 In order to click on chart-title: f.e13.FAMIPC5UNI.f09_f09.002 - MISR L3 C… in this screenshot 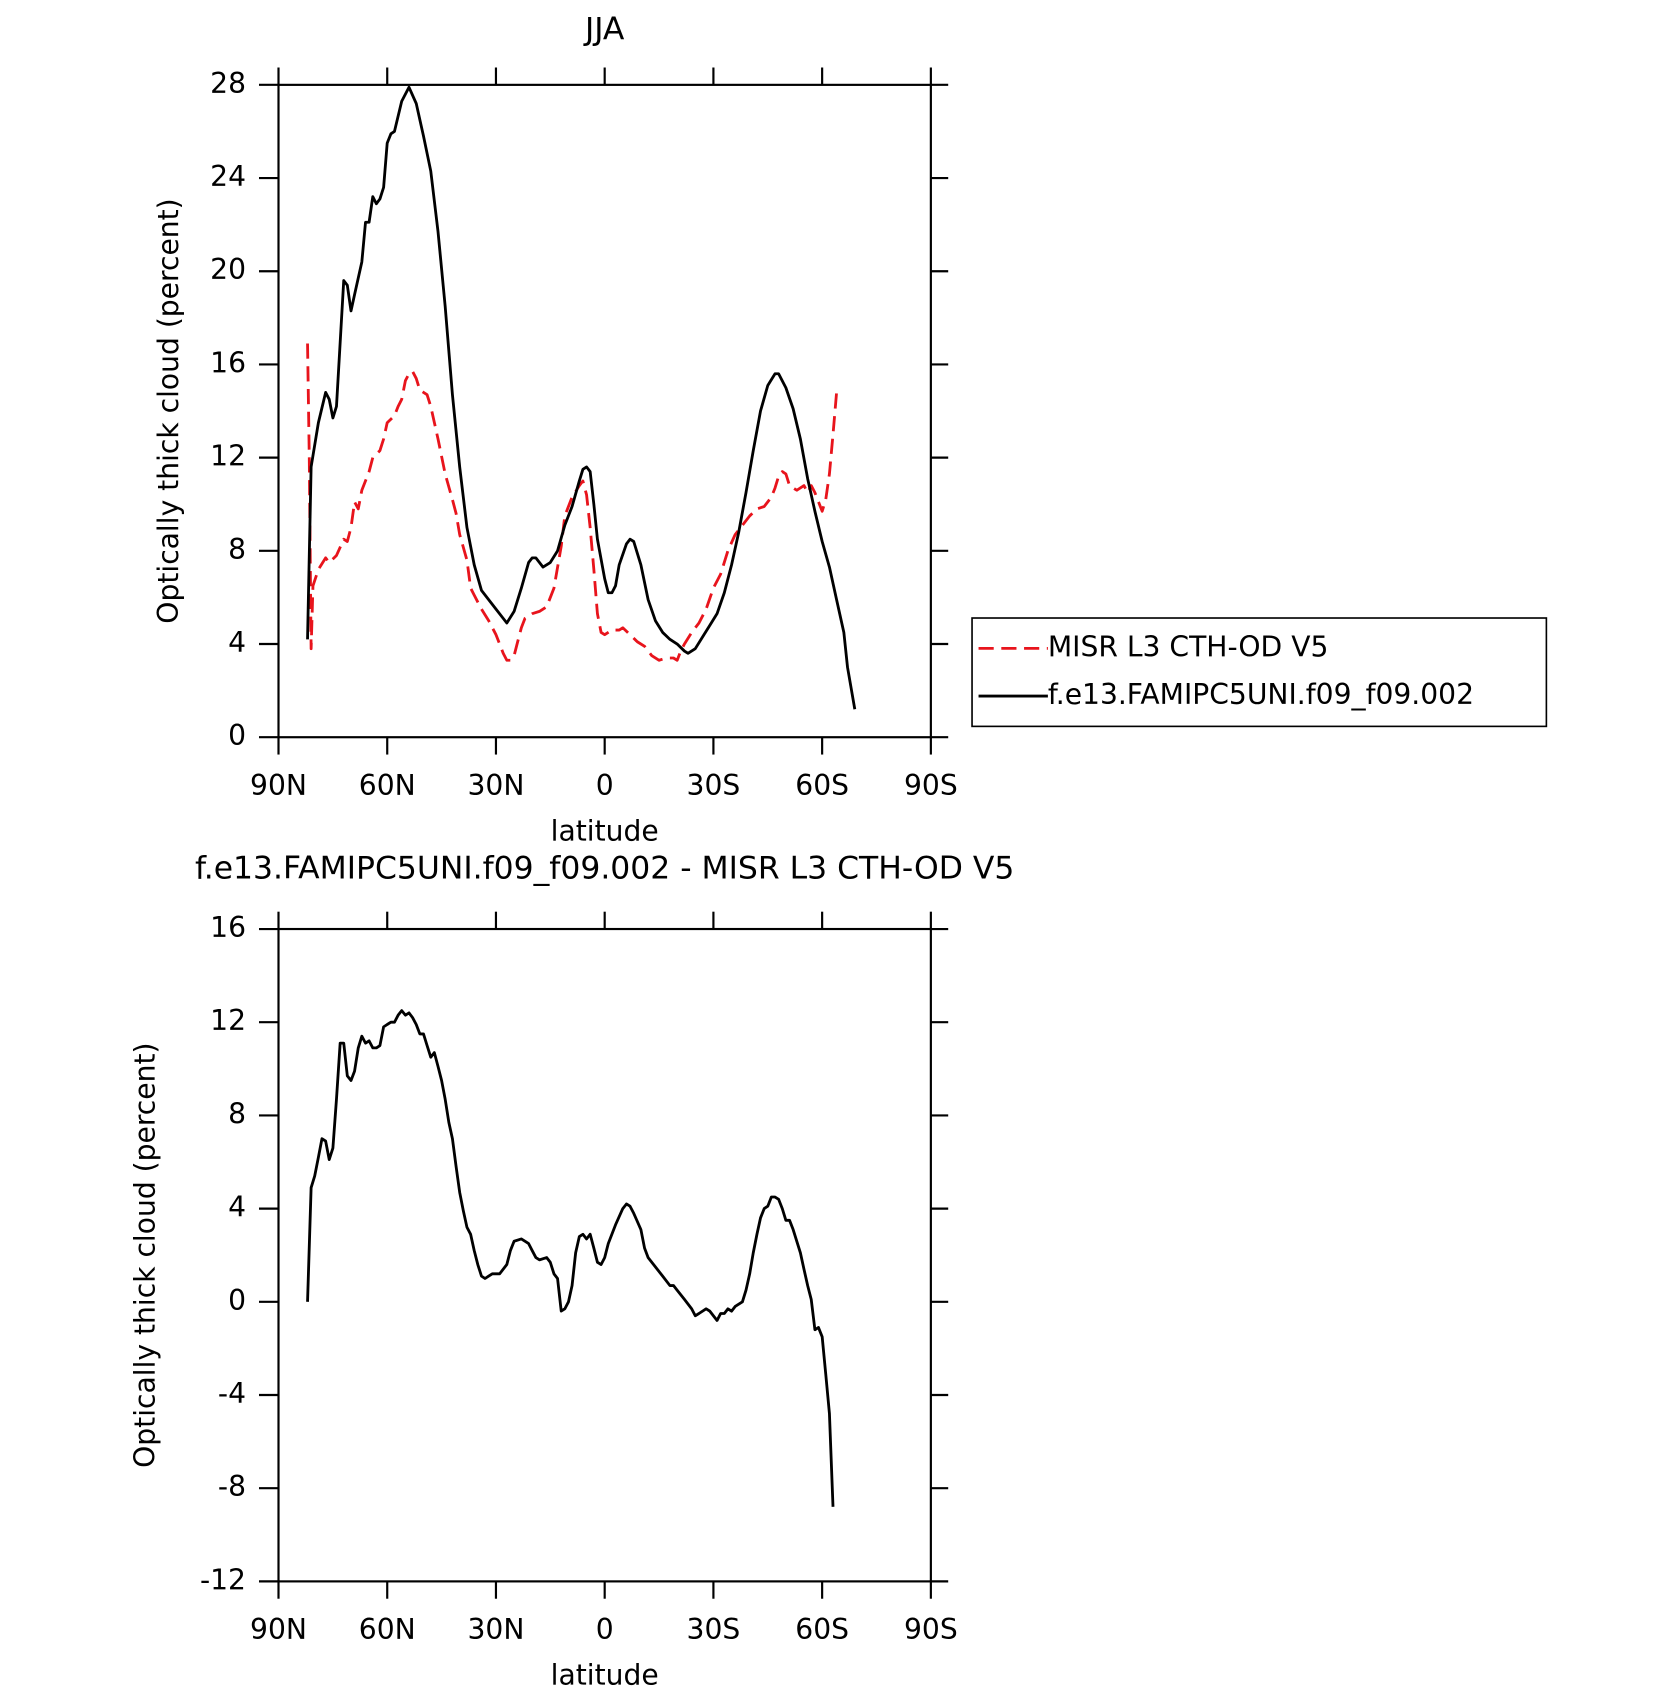, I will do `click(604, 868)`.